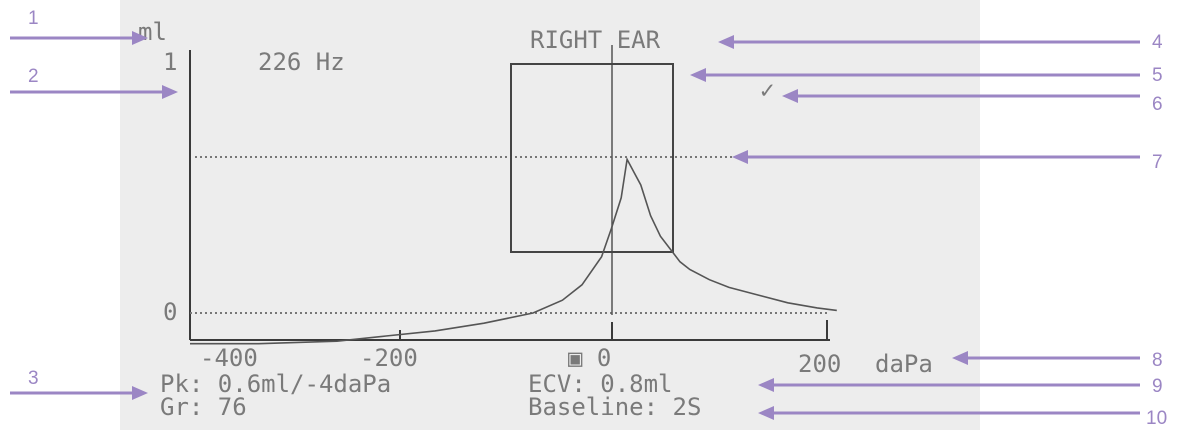 The height and width of the screenshot is (430, 1181). What do you see at coordinates (79, 26) in the screenshot?
I see `callout-1: 1` at bounding box center [79, 26].